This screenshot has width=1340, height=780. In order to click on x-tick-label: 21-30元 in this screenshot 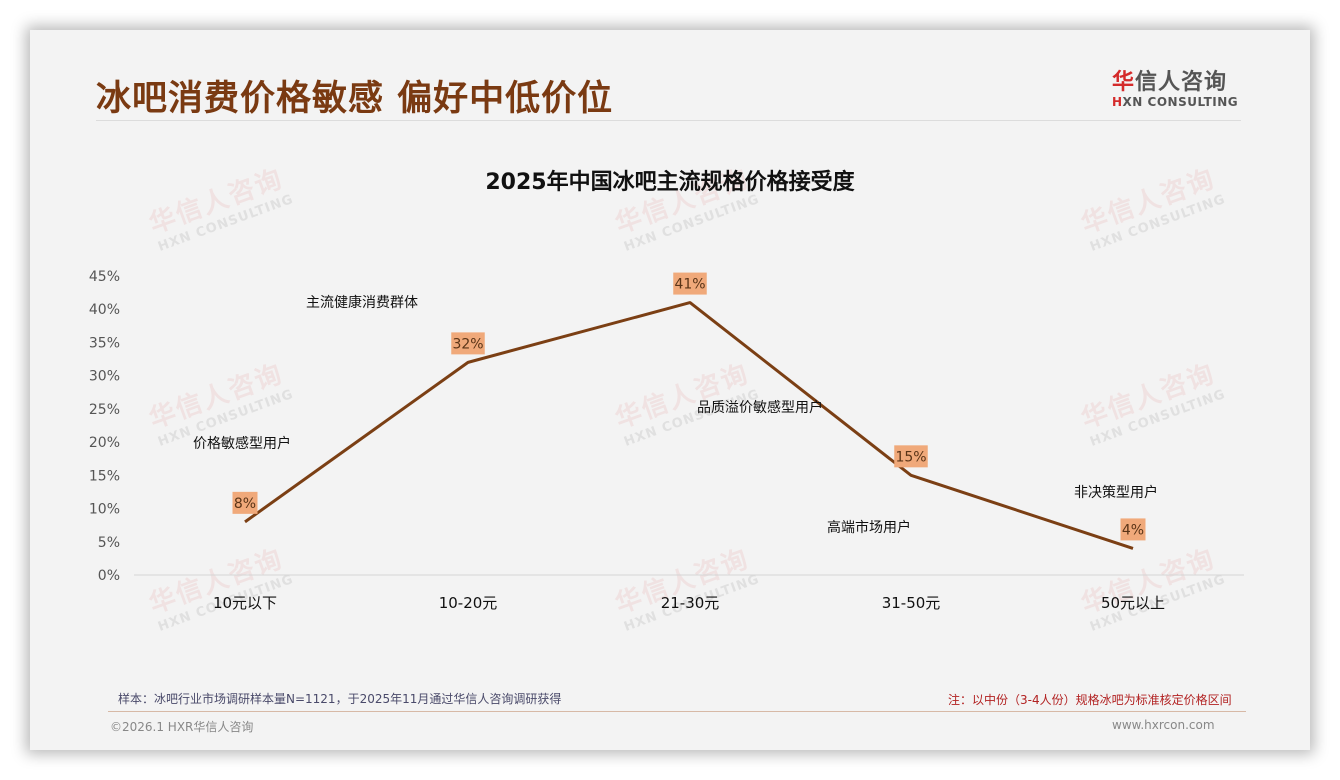, I will do `click(690, 603)`.